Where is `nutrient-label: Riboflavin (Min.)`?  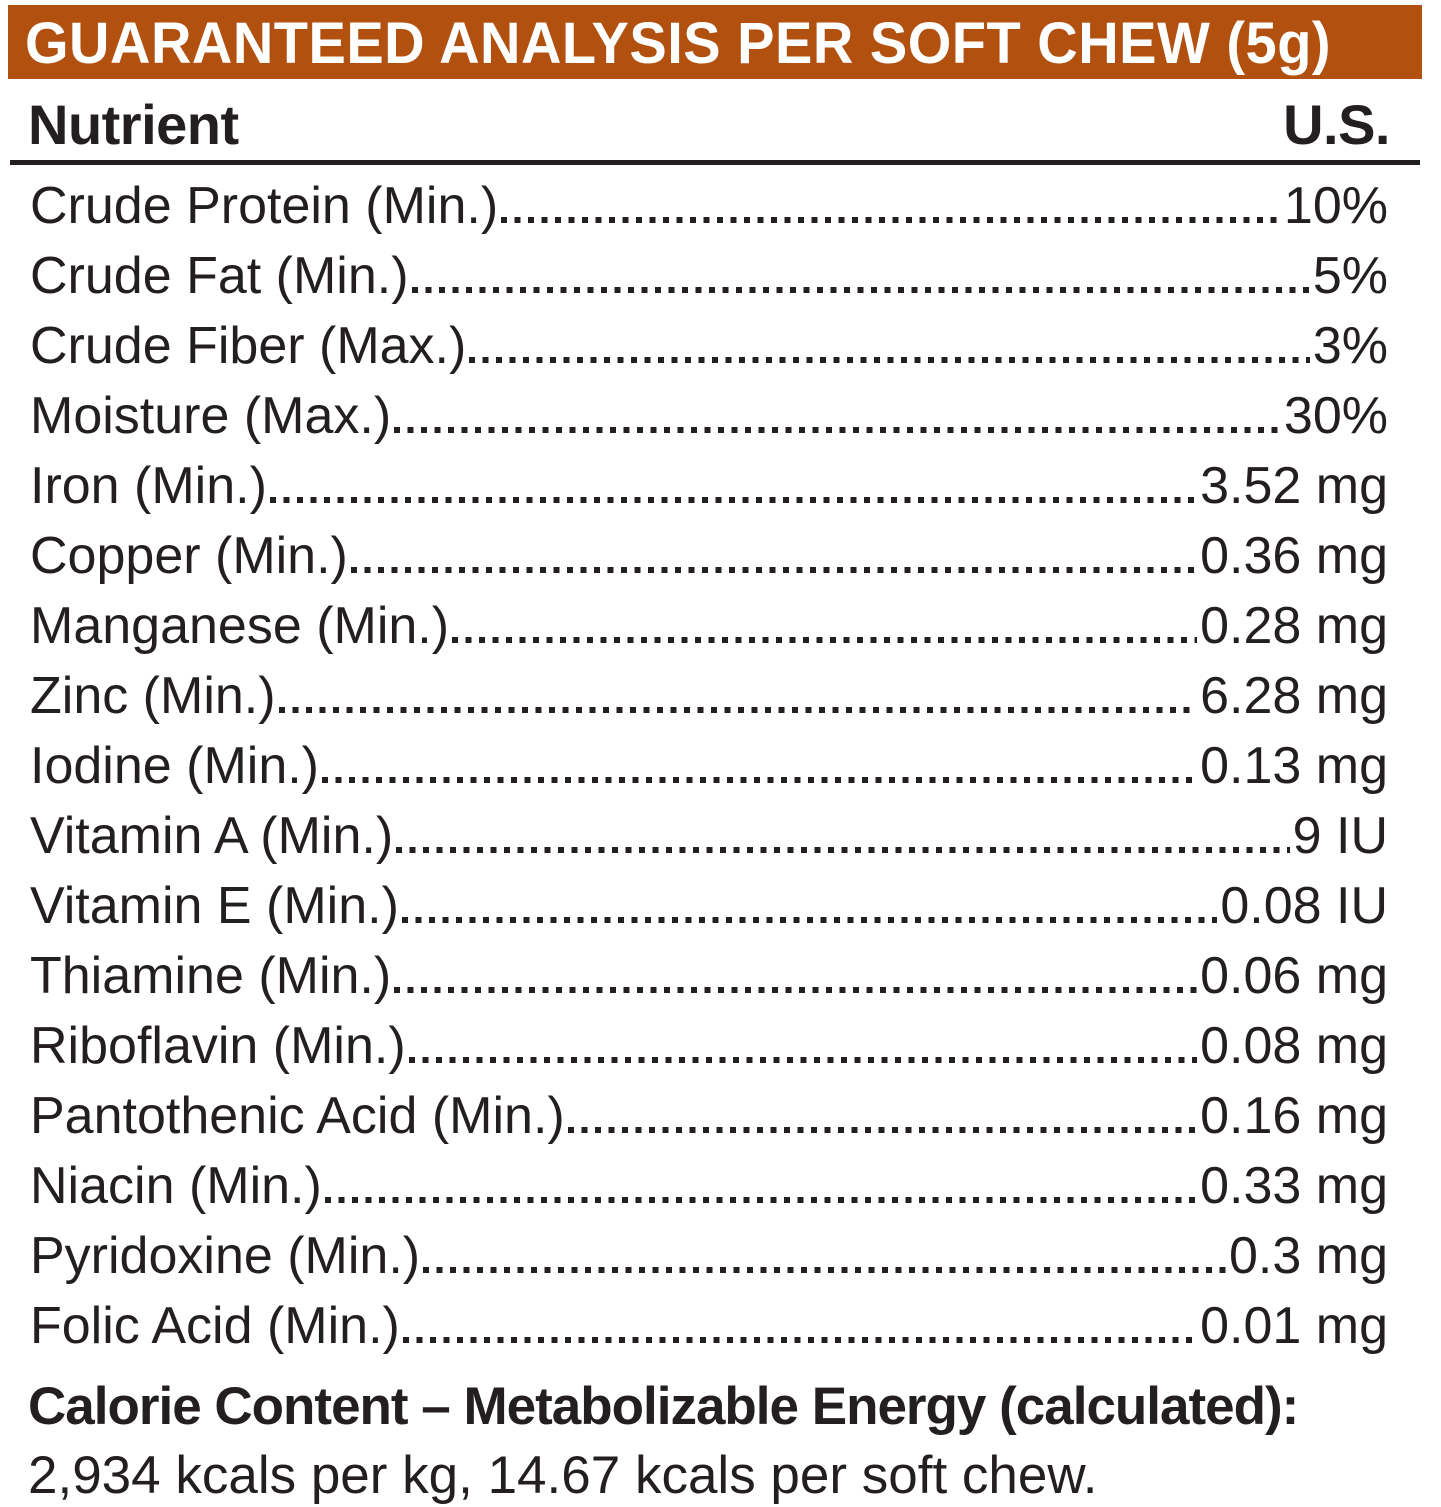
nutrient-label: Riboflavin (Min.) is located at coordinates (218, 1046).